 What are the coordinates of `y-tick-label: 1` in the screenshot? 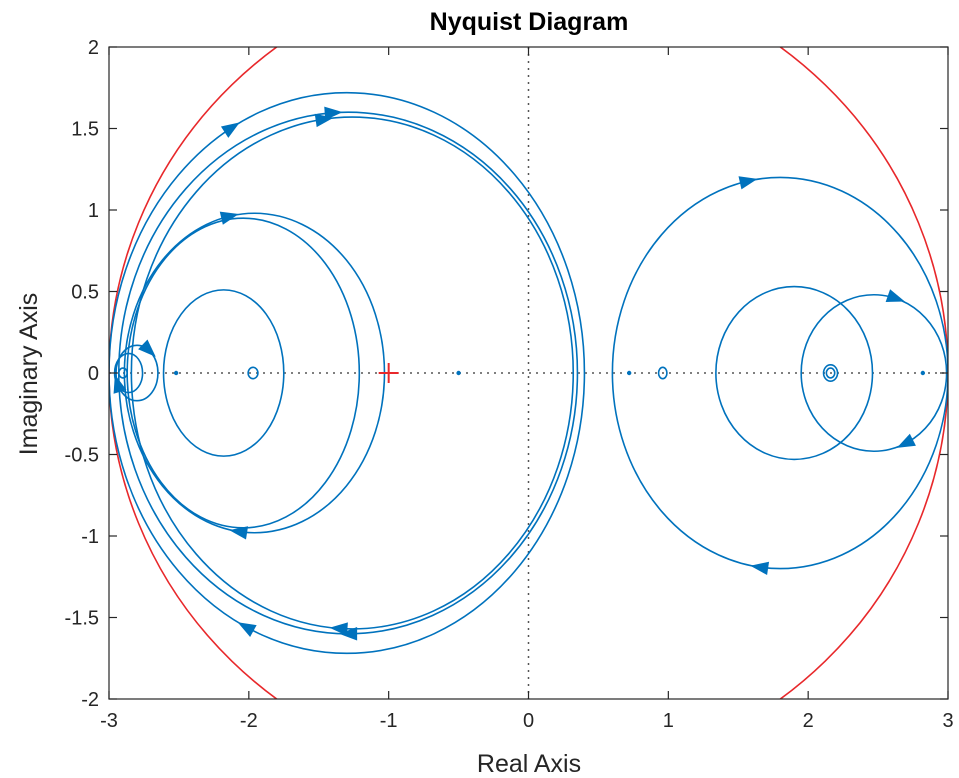 It's located at (93, 211).